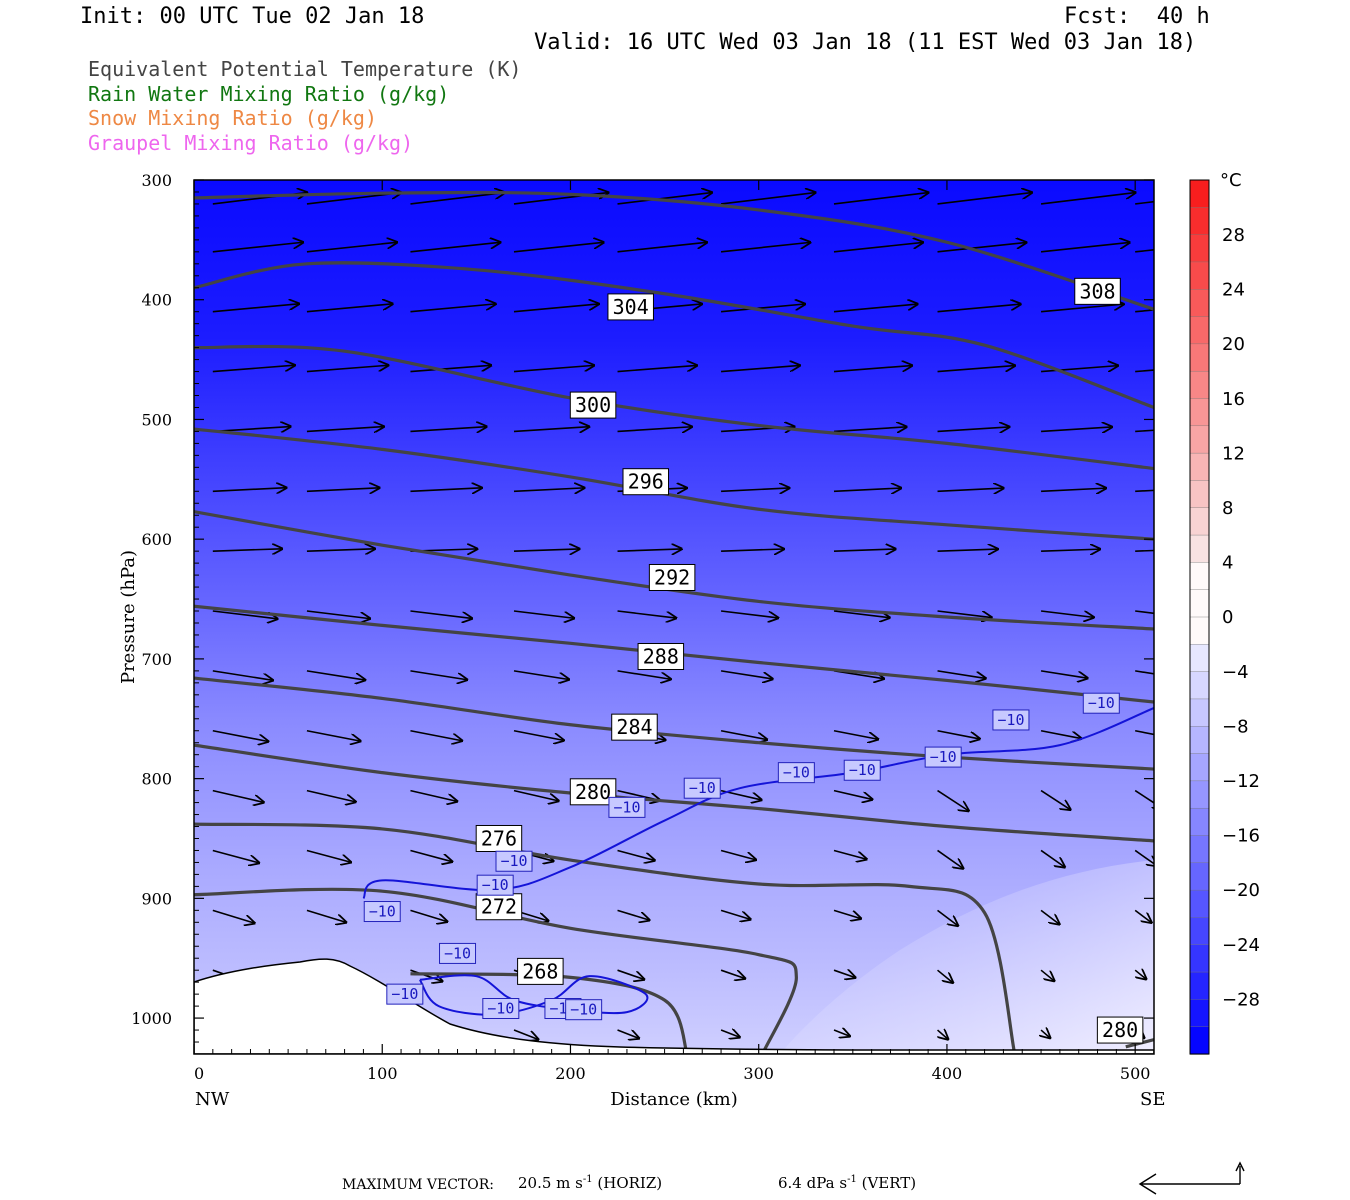  What do you see at coordinates (199, 1073) in the screenshot?
I see `x-tick-label: 0` at bounding box center [199, 1073].